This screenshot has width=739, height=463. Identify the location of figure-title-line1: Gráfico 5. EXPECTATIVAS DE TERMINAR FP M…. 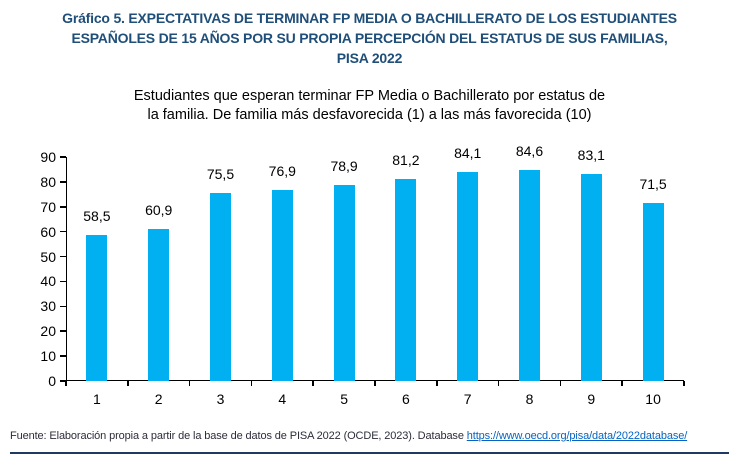
(369, 18).